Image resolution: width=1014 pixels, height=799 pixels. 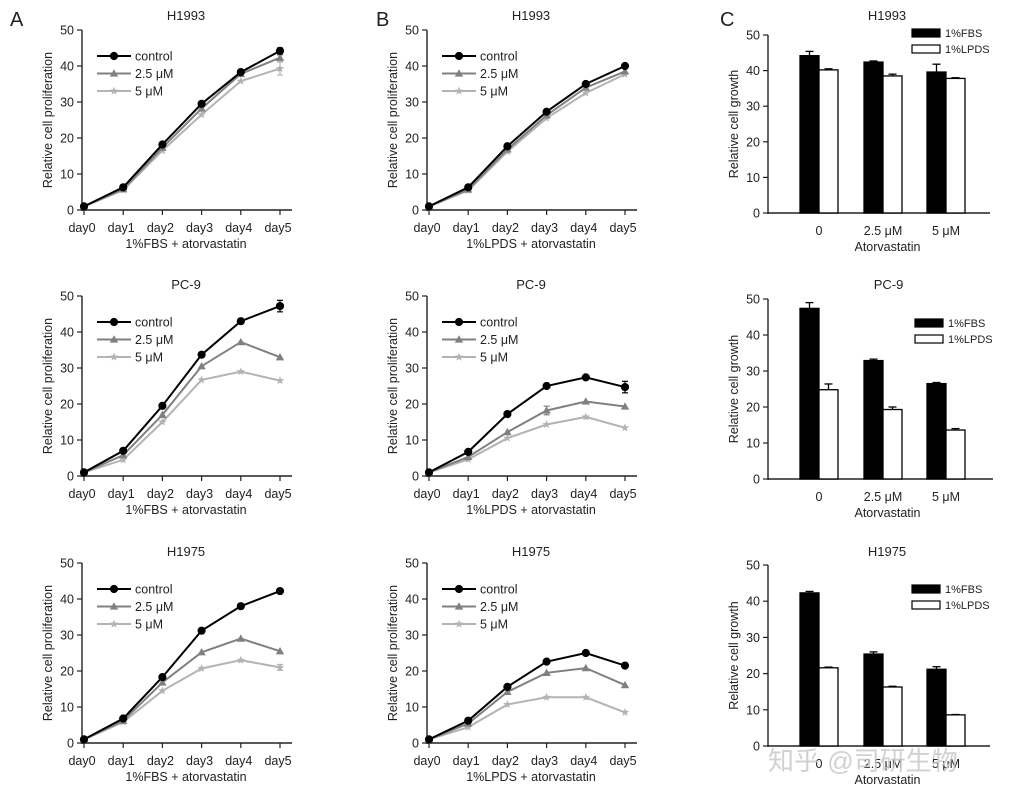 What do you see at coordinates (531, 15) in the screenshot?
I see `chart-title: H1993` at bounding box center [531, 15].